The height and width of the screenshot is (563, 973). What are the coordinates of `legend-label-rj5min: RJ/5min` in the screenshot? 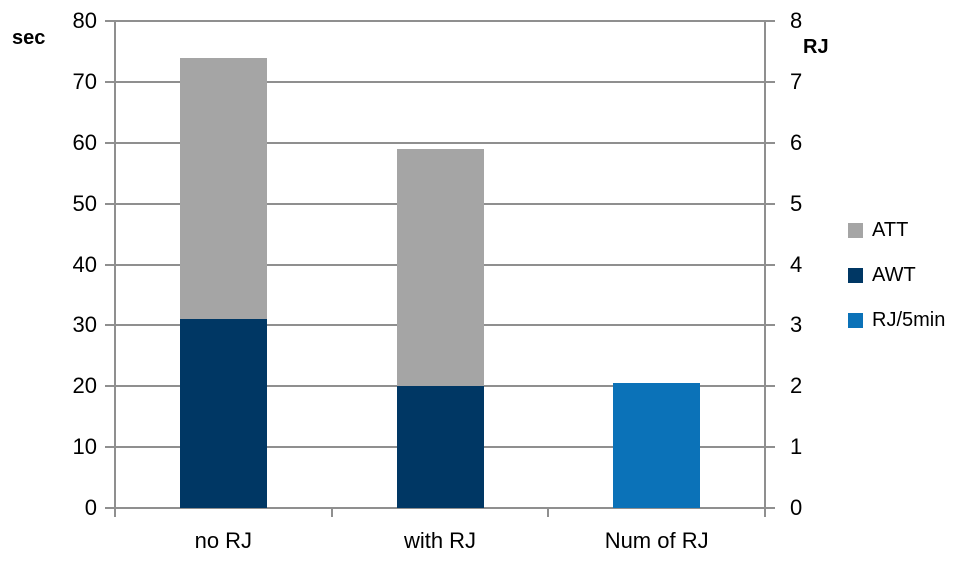 It's located at (909, 320).